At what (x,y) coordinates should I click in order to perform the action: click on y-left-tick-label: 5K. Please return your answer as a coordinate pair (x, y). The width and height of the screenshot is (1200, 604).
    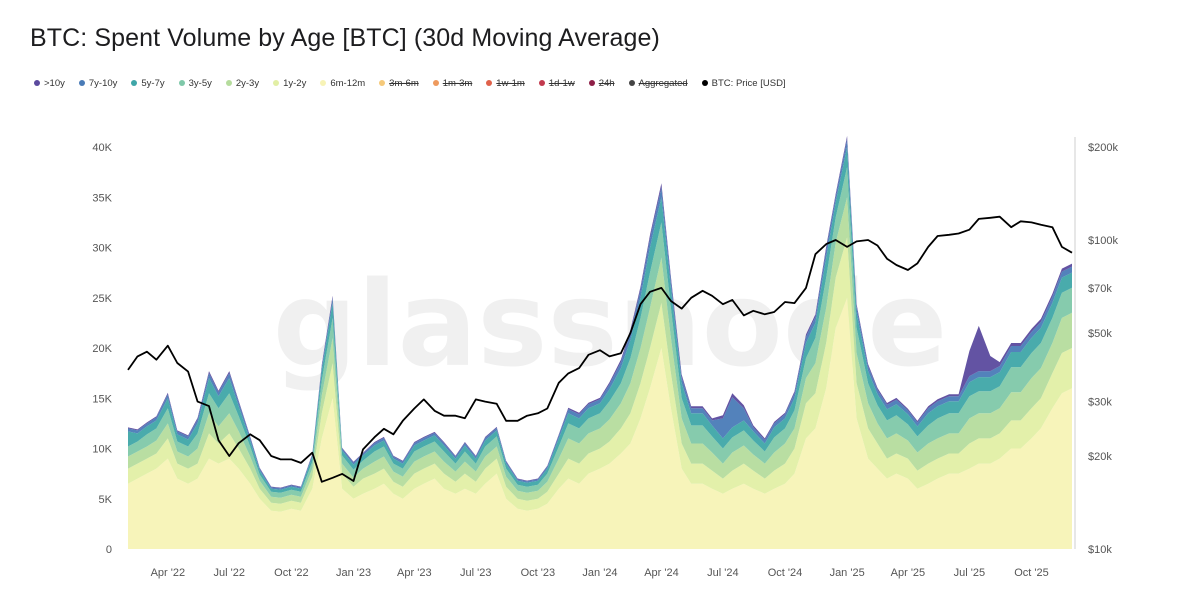
    Looking at the image, I should click on (106, 500).